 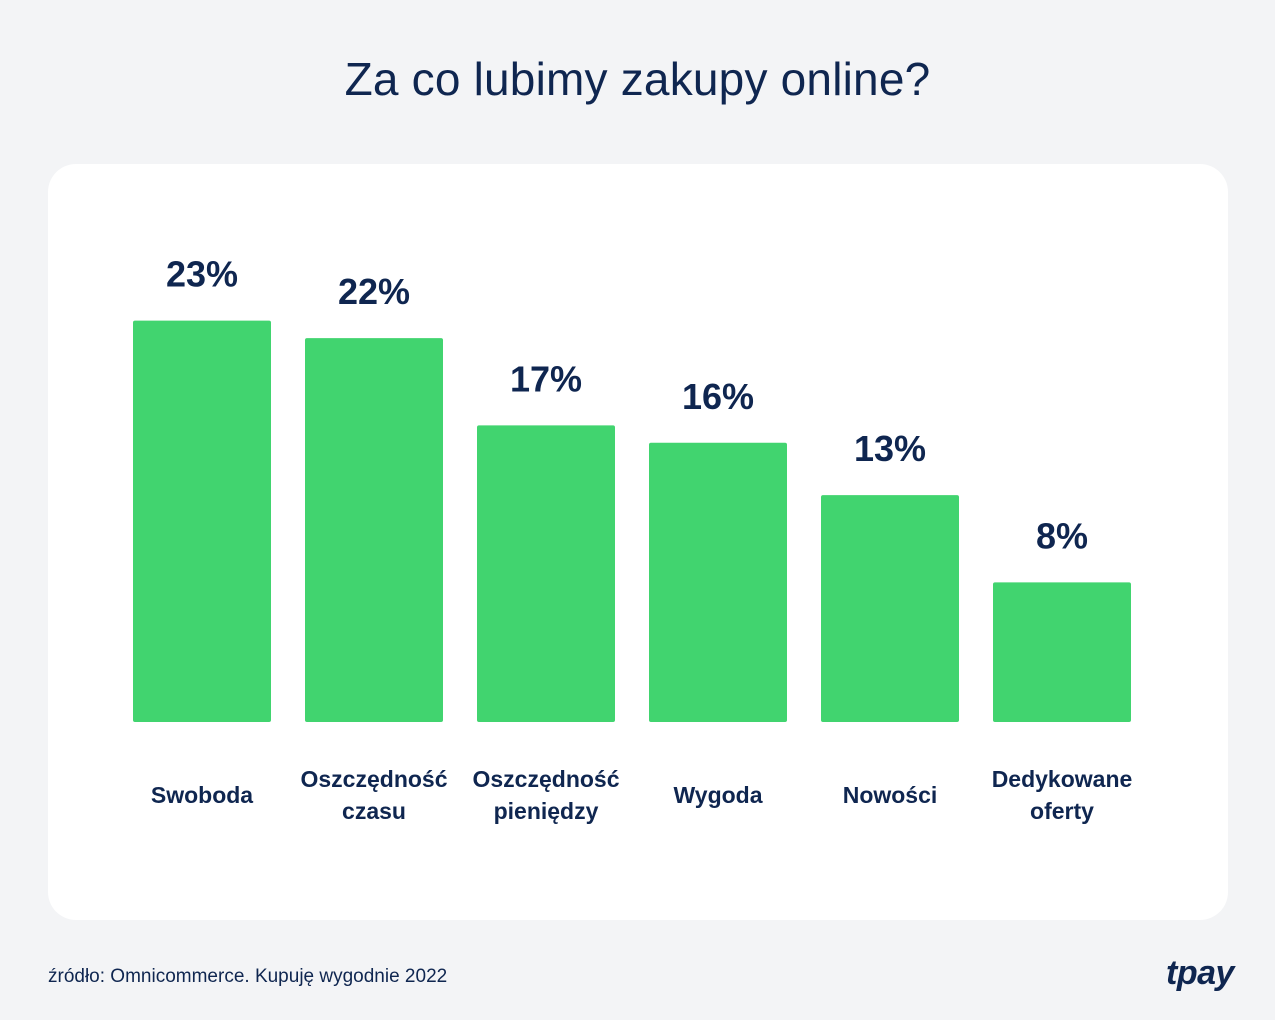 I want to click on value-label-1: 23%, so click(x=202, y=274).